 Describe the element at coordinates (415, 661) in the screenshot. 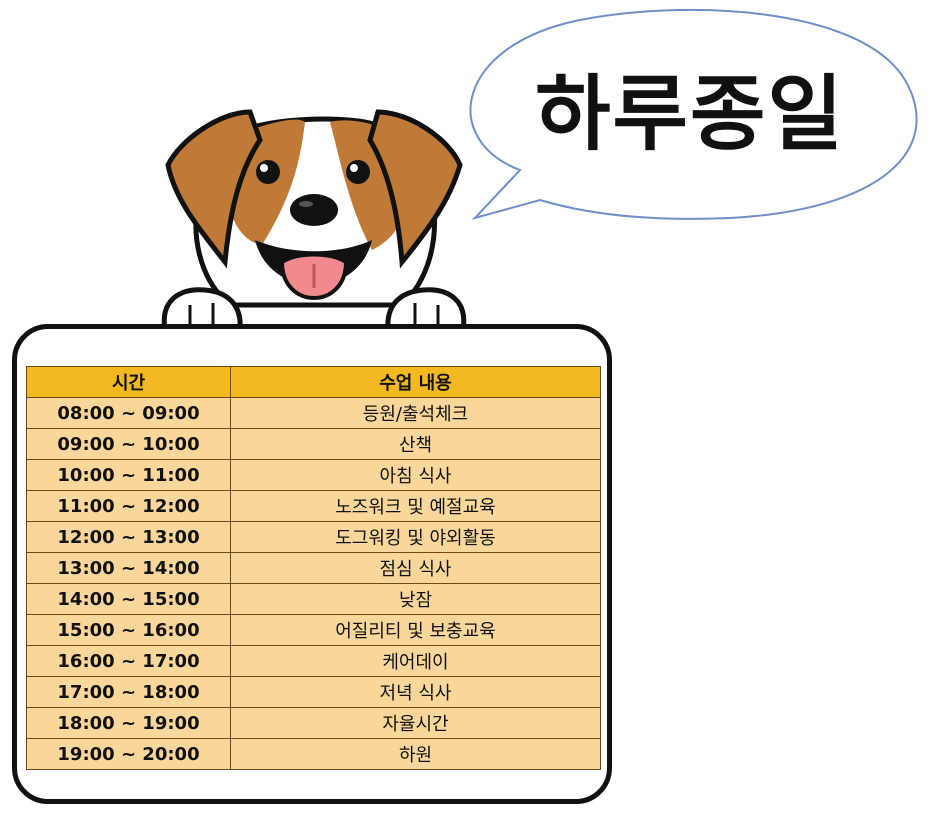

I see `content-cell: 케어데이` at that location.